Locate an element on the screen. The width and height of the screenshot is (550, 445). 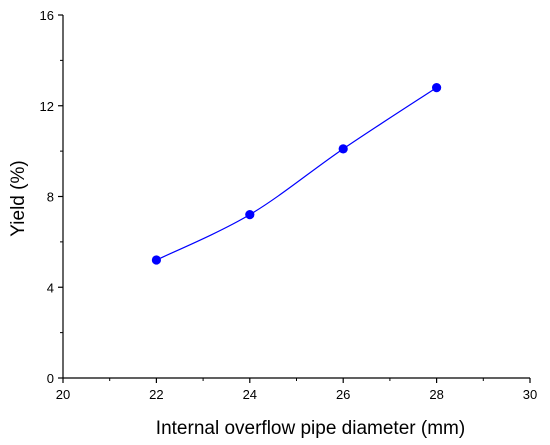
y-tick-label: 8 is located at coordinates (50, 197).